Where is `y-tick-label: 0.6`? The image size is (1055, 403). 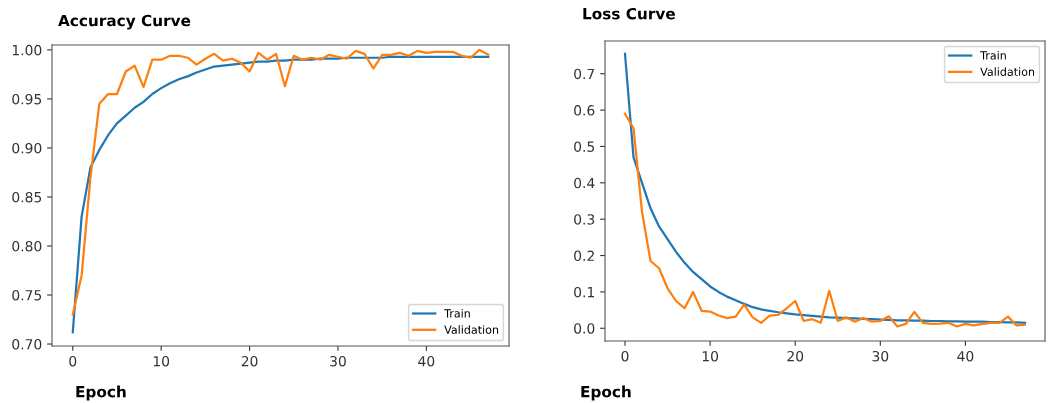
y-tick-label: 0.6 is located at coordinates (584, 110).